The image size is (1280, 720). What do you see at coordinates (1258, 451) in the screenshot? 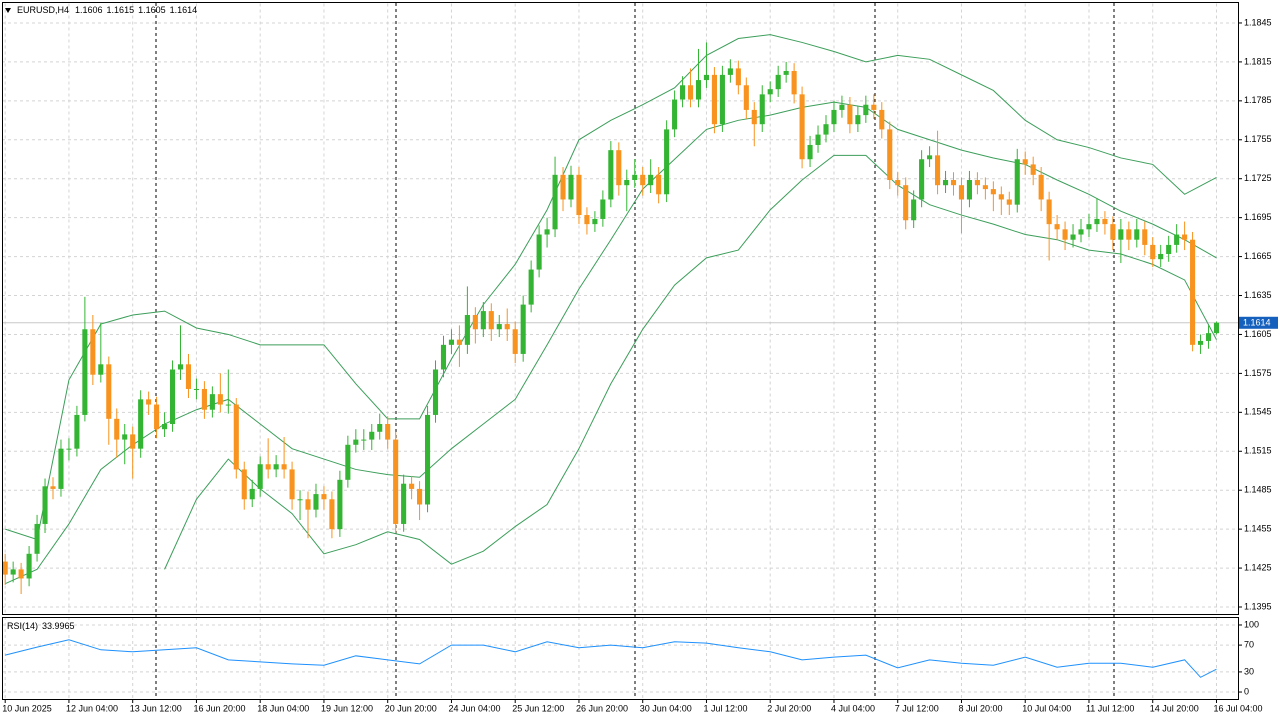
I see `y-tick-label: 1.1515` at bounding box center [1258, 451].